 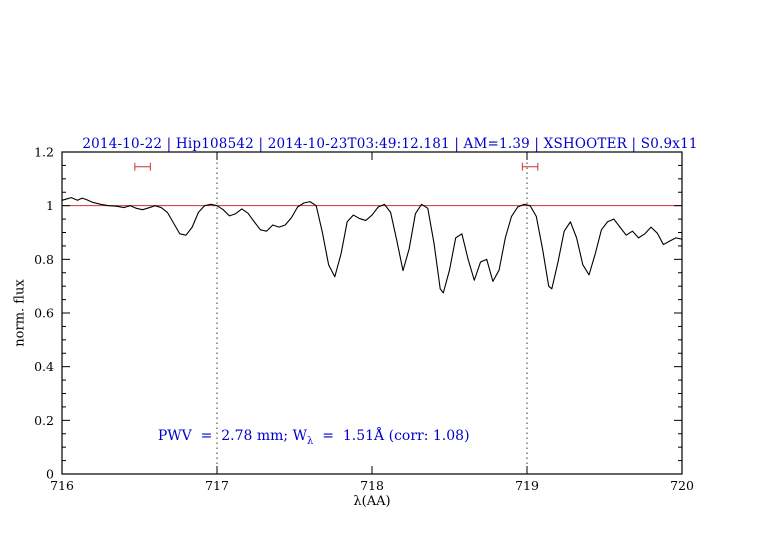 I want to click on svg-text: 720, so click(x=682, y=485).